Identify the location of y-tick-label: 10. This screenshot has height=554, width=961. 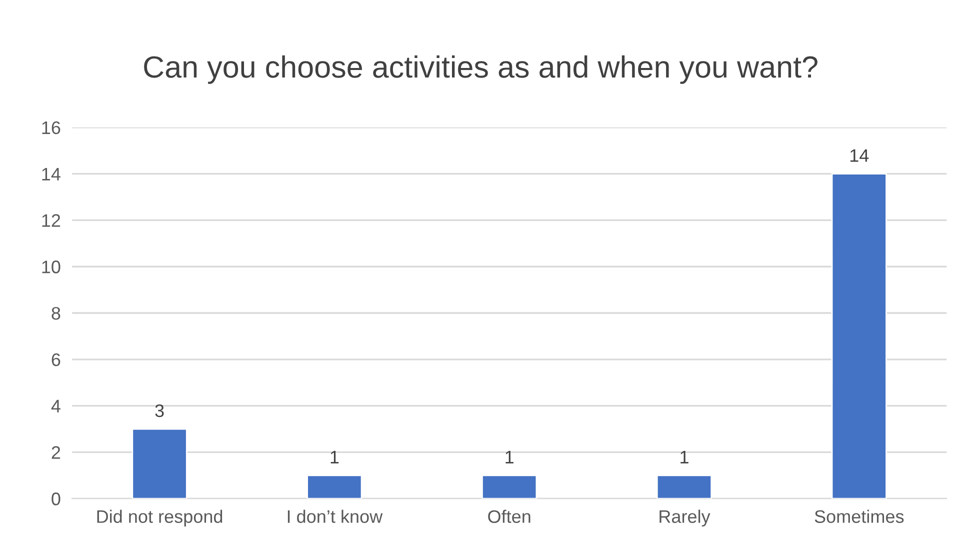
(51, 267).